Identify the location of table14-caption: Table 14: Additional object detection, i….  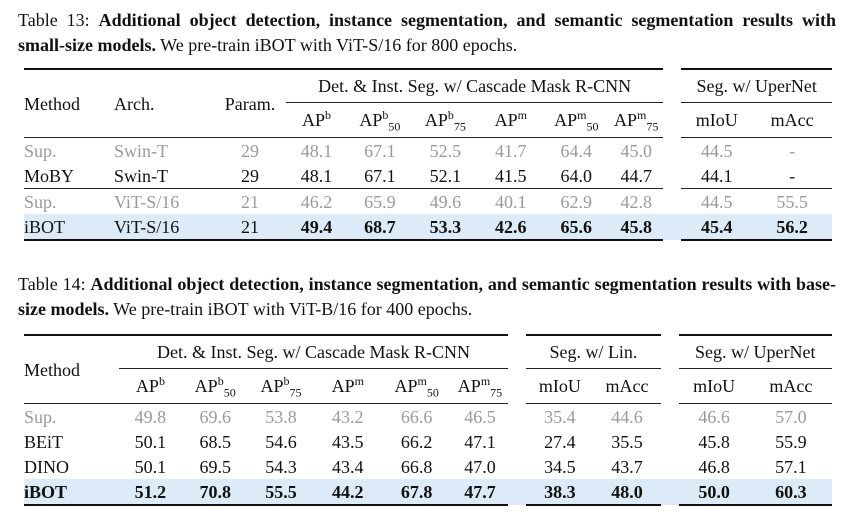
(427, 297).